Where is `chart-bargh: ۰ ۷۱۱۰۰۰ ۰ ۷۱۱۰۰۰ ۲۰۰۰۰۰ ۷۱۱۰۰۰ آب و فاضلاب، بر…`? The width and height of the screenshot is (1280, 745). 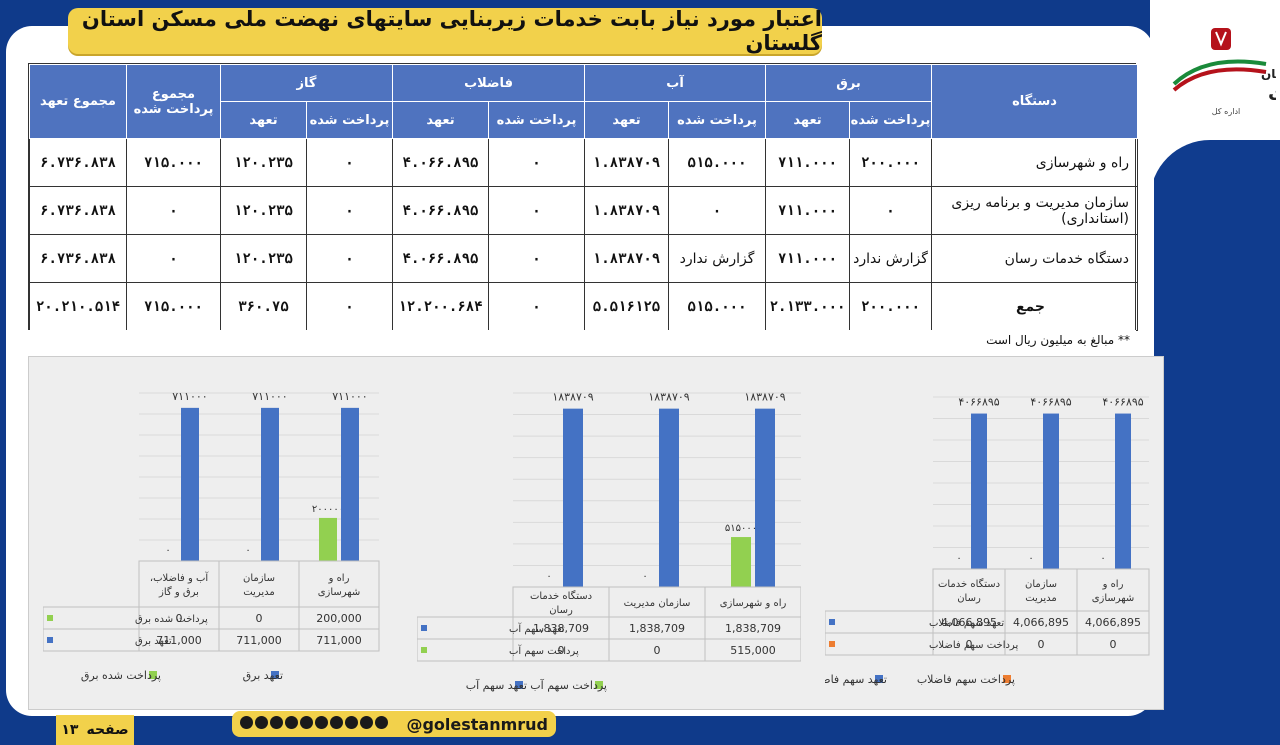
chart-bargh: ۰ ۷۱۱۰۰۰ ۰ ۷۱۱۰۰۰ ۲۰۰۰۰۰ ۷۱۱۰۰۰ آب و فاضلاب، بر… is located at coordinates (211, 536).